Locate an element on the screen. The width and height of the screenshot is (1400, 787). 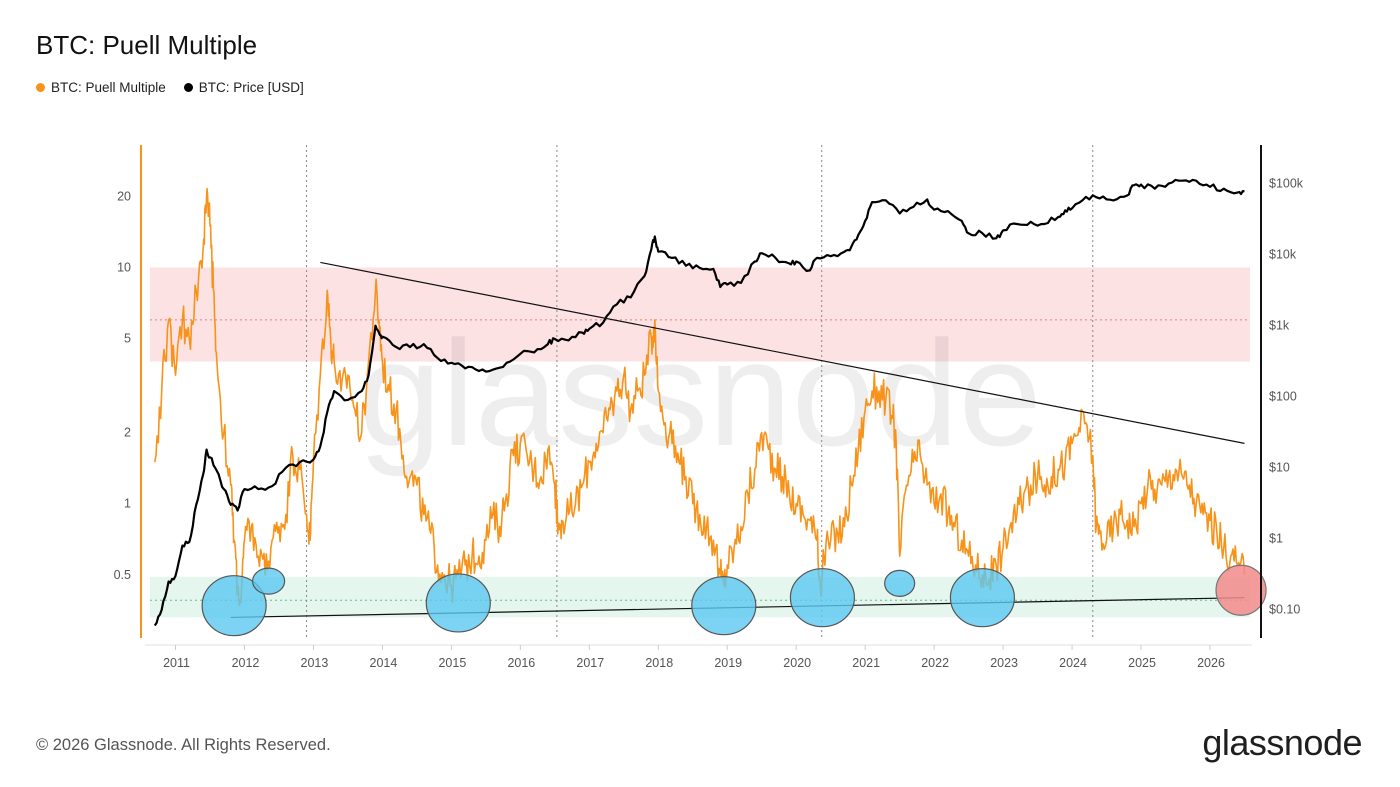
left-axis-tick-label: 20 is located at coordinates (124, 196).